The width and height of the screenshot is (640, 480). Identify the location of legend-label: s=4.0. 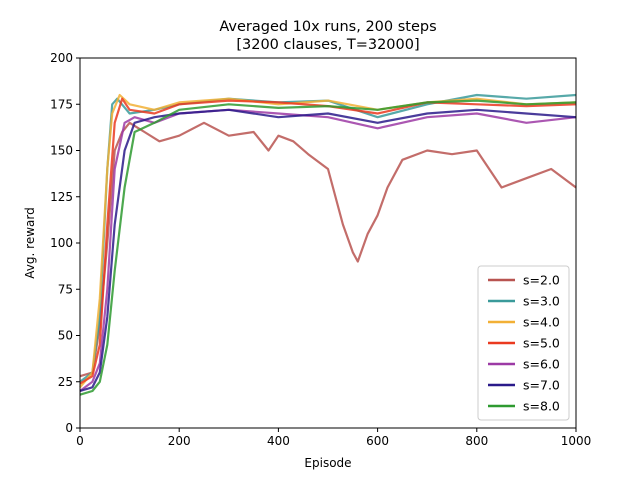
(541, 322).